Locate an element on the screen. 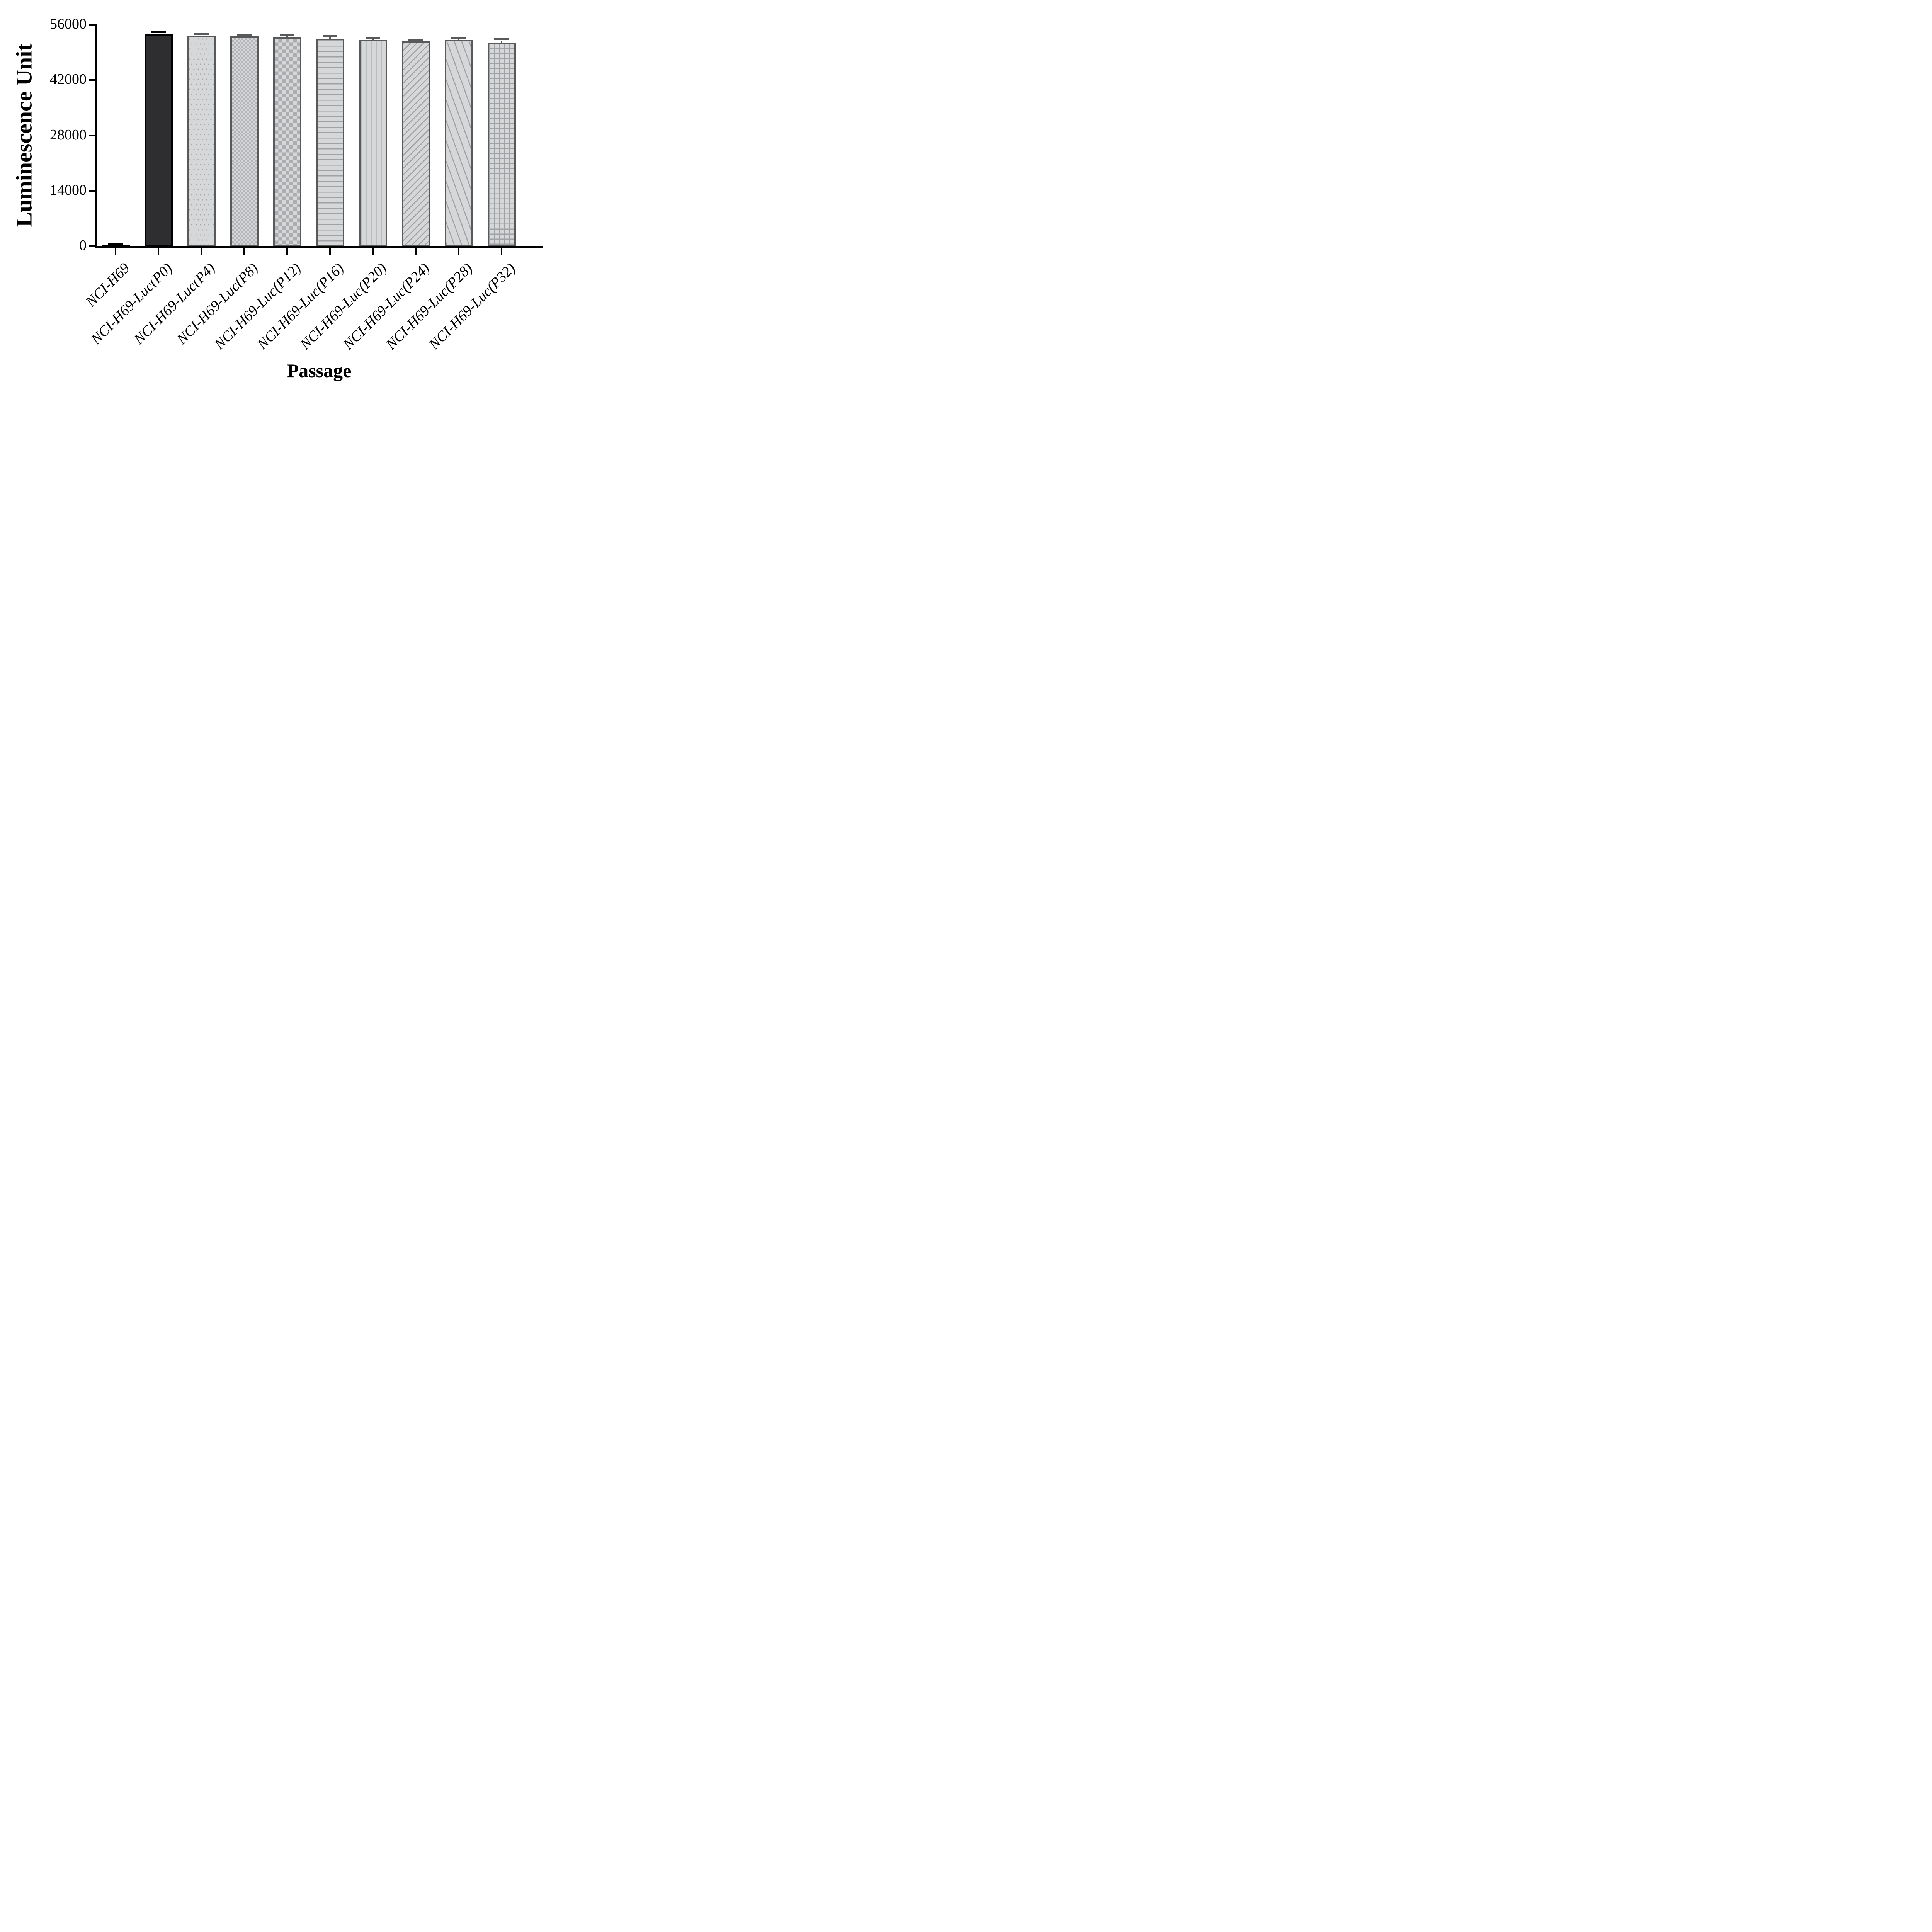 The height and width of the screenshot is (1932, 1932). bar-NCI-H69-Luc(P8) is located at coordinates (244, 141).